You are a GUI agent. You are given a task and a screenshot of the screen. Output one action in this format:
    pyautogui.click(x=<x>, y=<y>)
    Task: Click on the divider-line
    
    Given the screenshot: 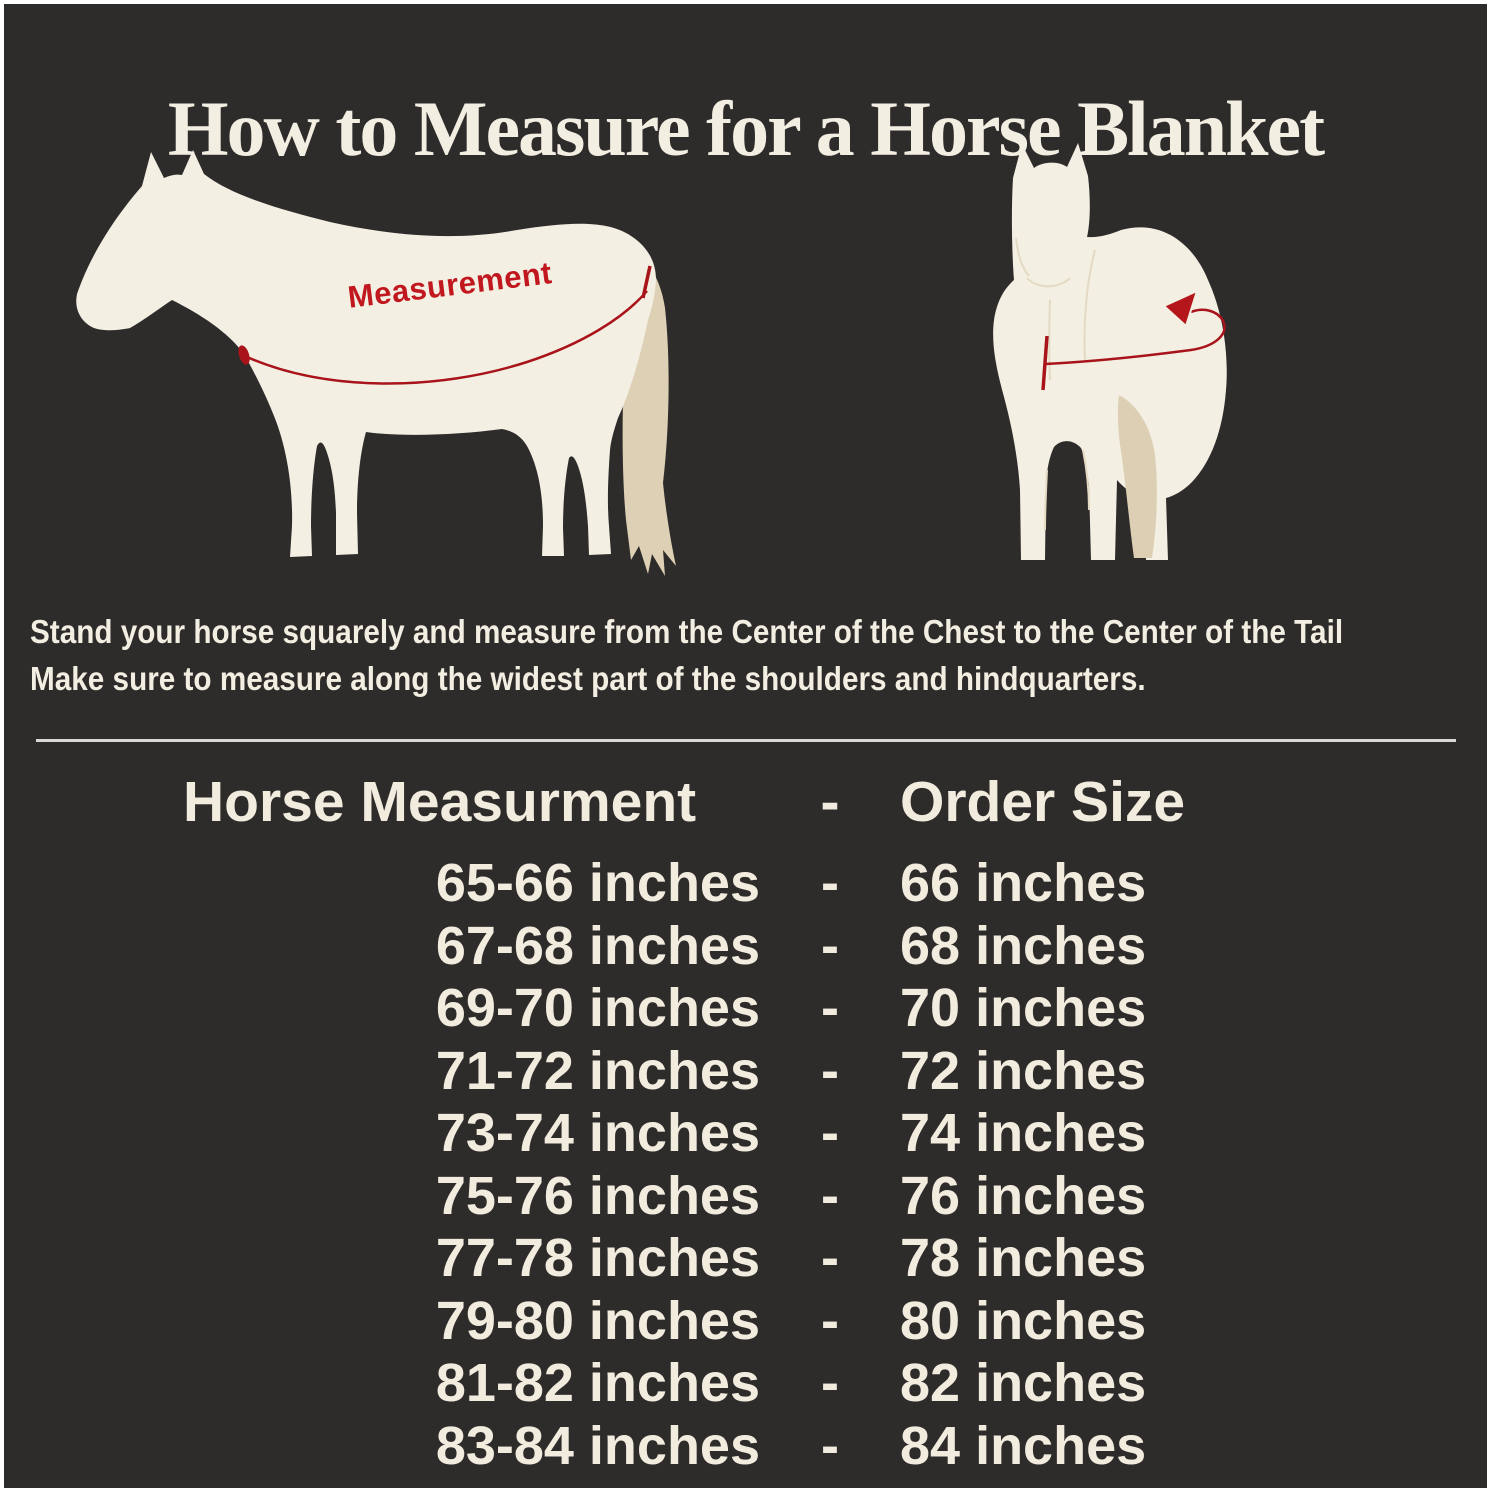 What is the action you would take?
    pyautogui.click(x=746, y=740)
    